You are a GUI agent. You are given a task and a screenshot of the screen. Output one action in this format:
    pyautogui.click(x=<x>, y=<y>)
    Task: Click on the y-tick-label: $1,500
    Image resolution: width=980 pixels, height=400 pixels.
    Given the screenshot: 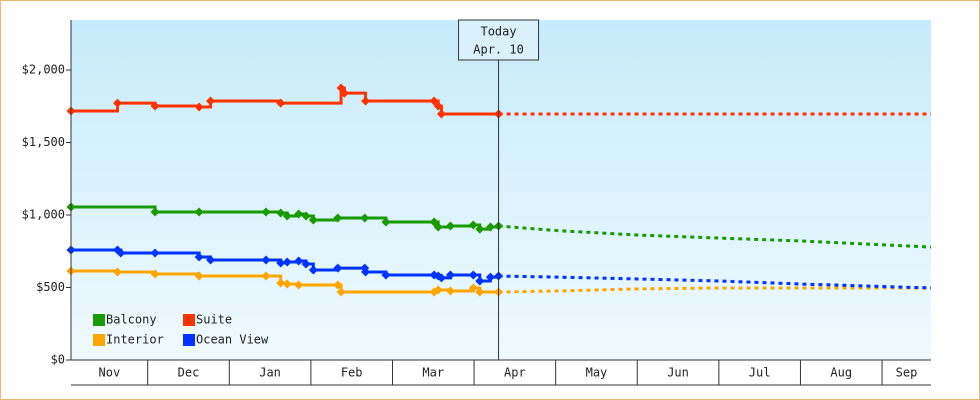 What is the action you would take?
    pyautogui.click(x=43, y=142)
    